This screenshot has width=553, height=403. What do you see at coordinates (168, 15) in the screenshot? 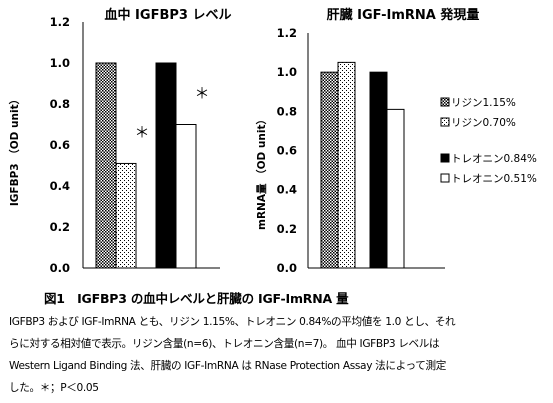
I see `chart-title: 血中 IGFBP3 レベル` at bounding box center [168, 15].